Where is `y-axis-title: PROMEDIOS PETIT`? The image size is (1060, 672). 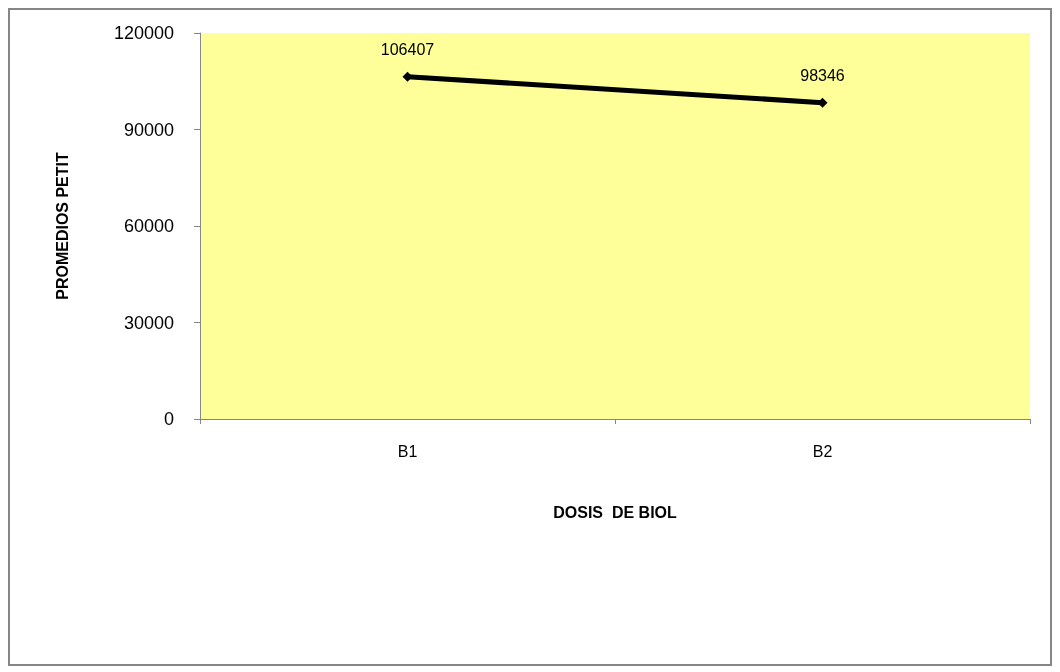
y-axis-title: PROMEDIOS PETIT is located at coordinates (62, 225).